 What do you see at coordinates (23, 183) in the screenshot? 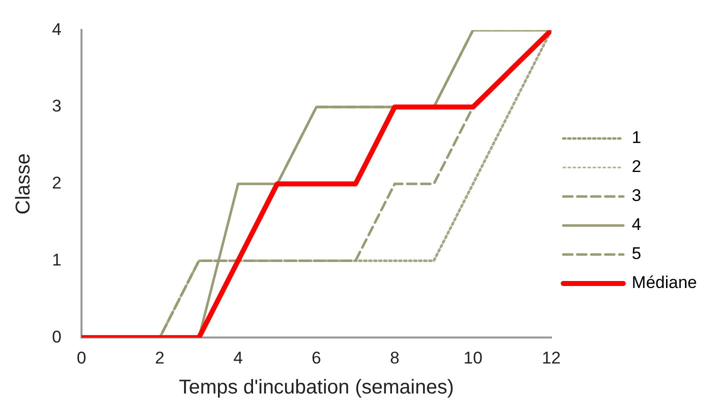
I see `y-axis-title: Classe` at bounding box center [23, 183].